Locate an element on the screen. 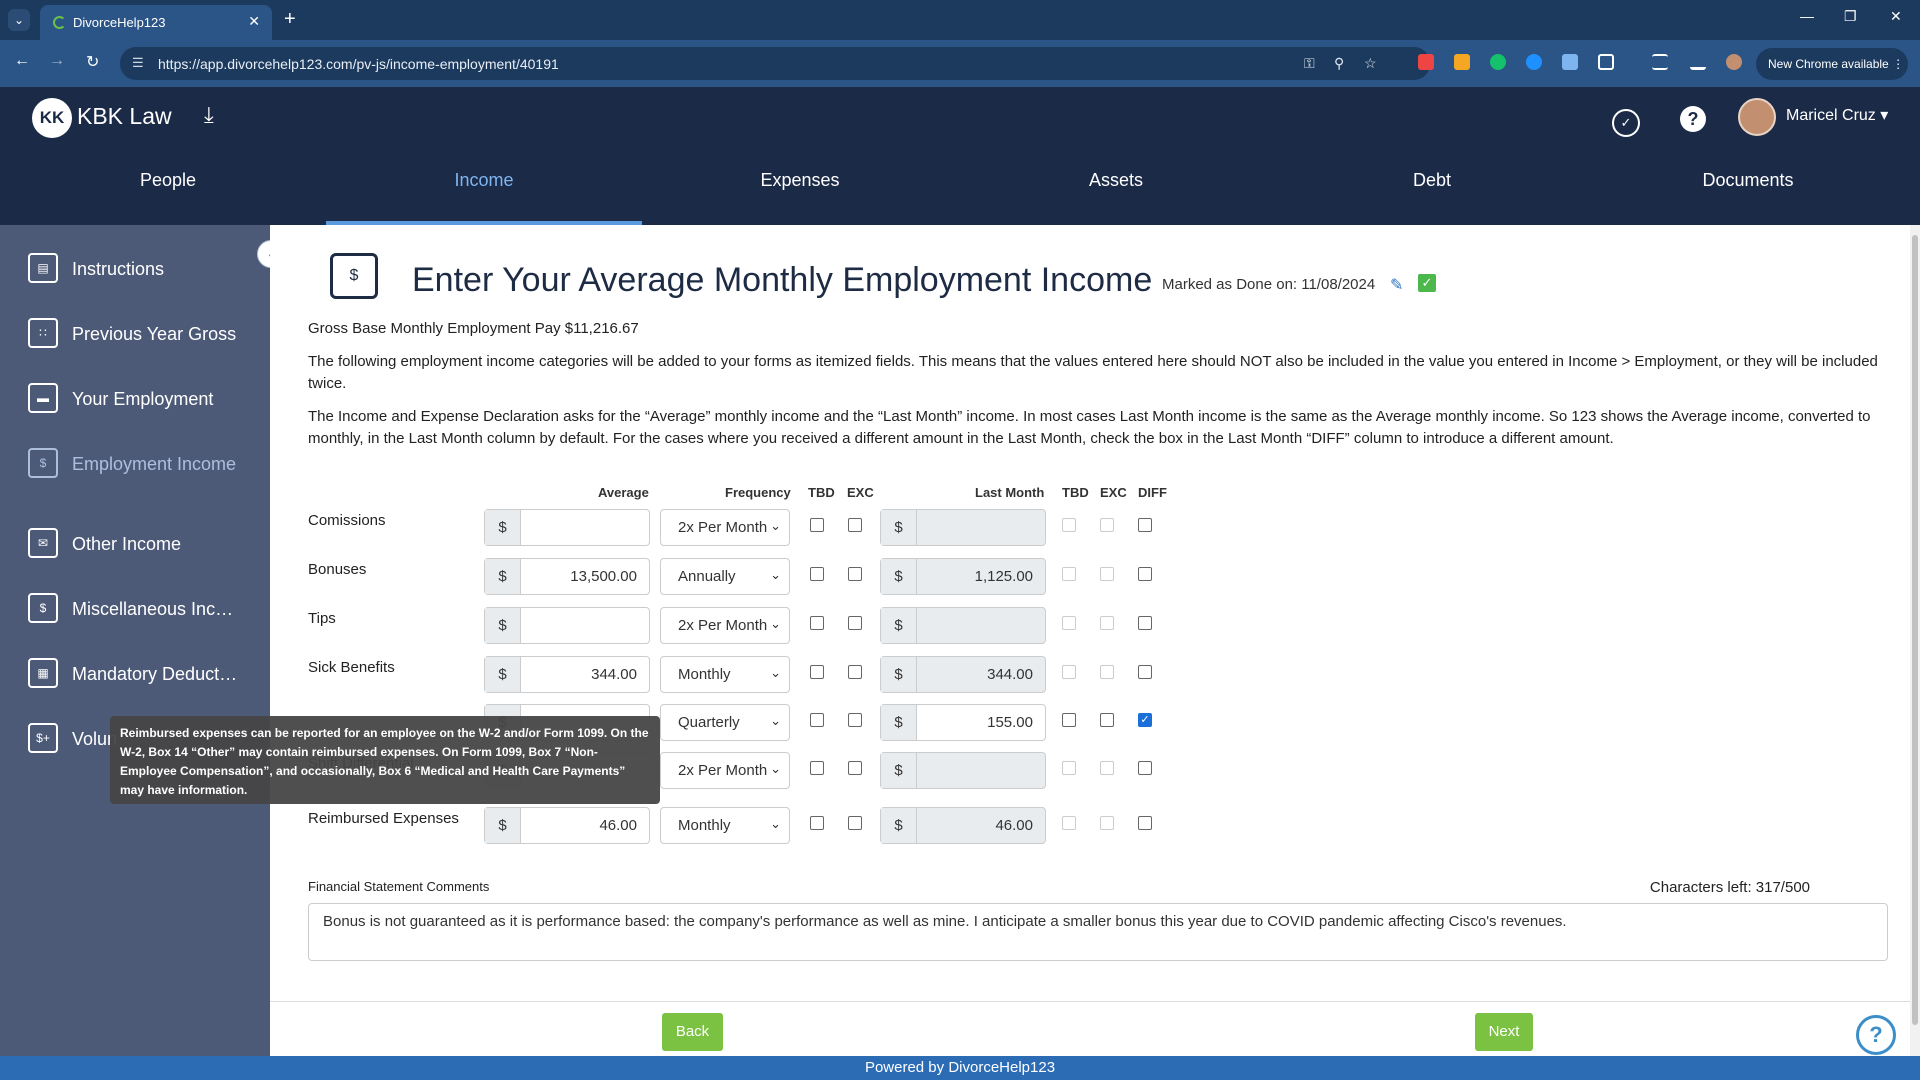  nav-income: Income is located at coordinates (484, 196).